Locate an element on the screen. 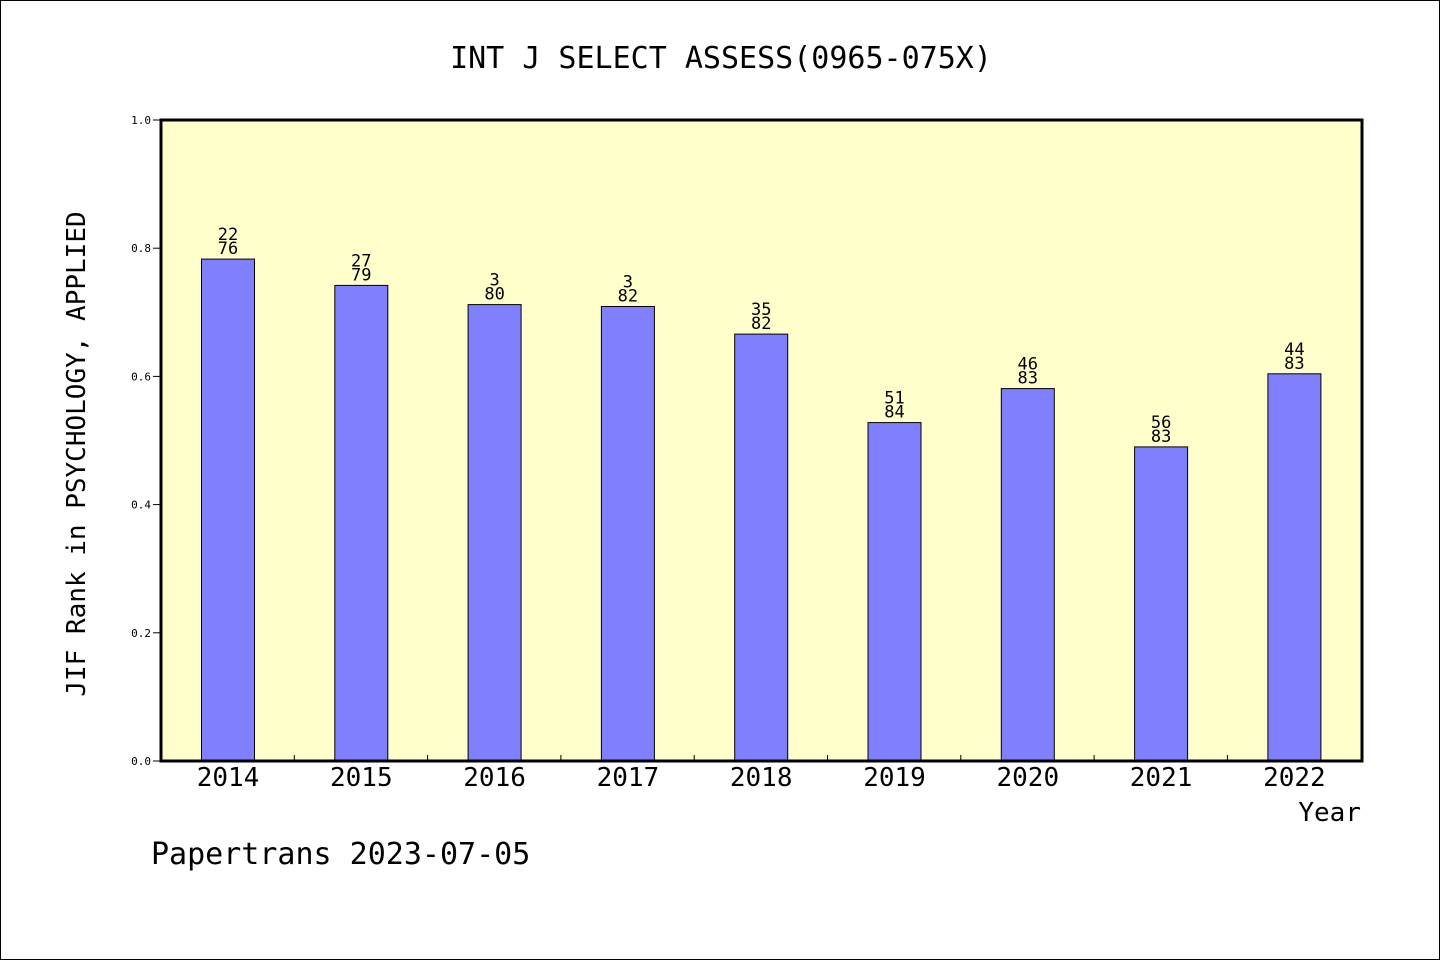  bar-2018 is located at coordinates (761, 547).